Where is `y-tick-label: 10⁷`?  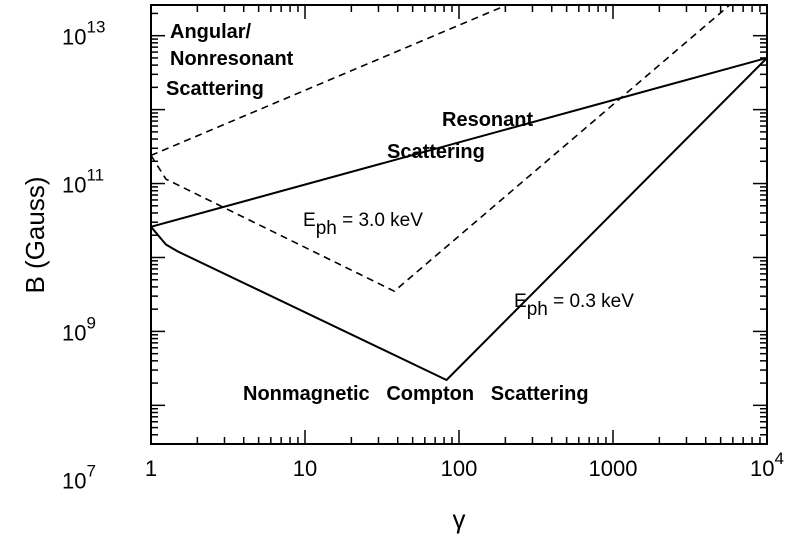 y-tick-label: 10⁷ is located at coordinates (79, 477).